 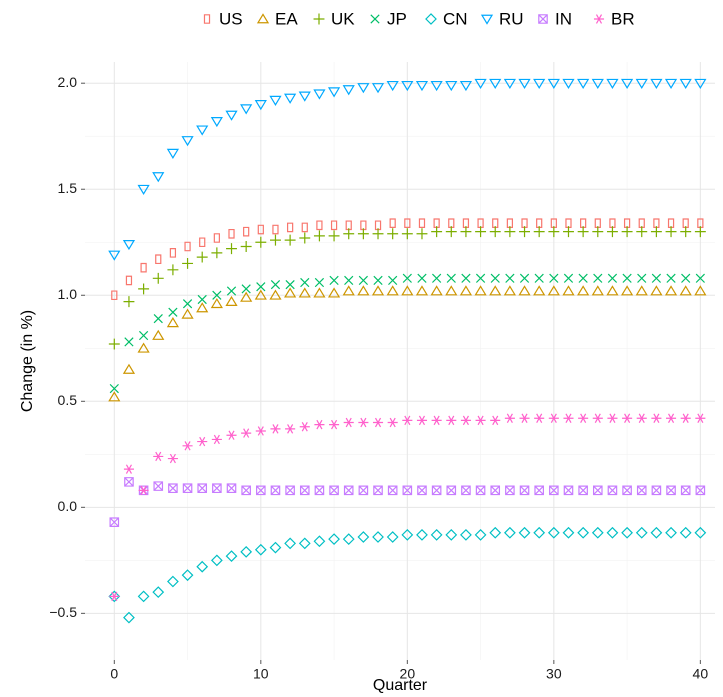 I want to click on y-axis-label: Change (in %), so click(x=27, y=361).